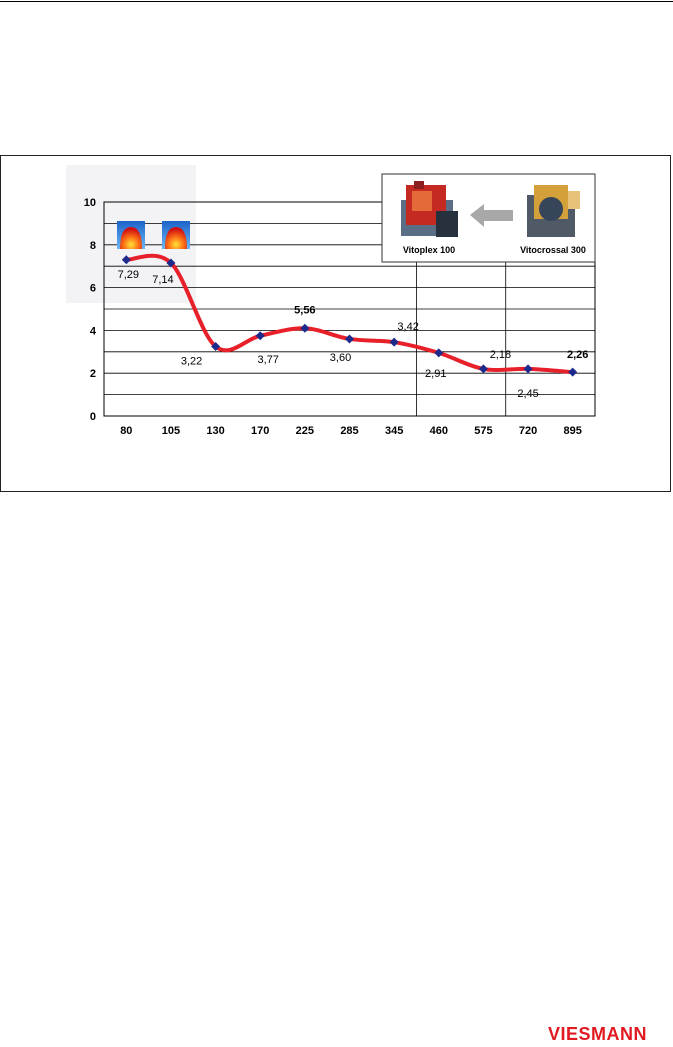 The height and width of the screenshot is (1047, 673). I want to click on data-label: 3,42, so click(407, 327).